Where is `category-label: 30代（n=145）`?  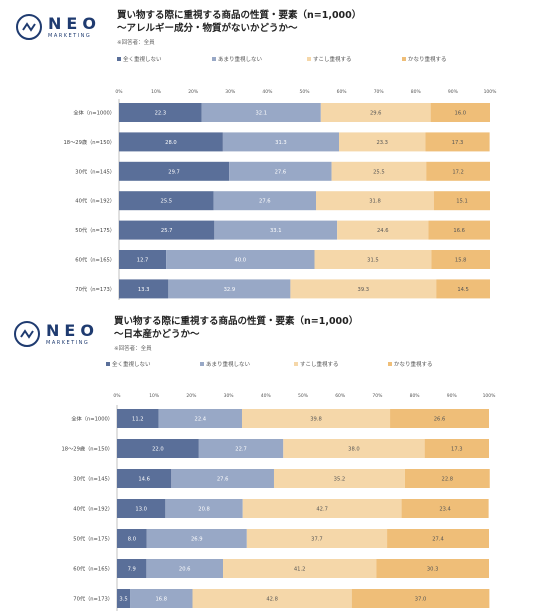
category-label: 30代（n=145） is located at coordinates (93, 479).